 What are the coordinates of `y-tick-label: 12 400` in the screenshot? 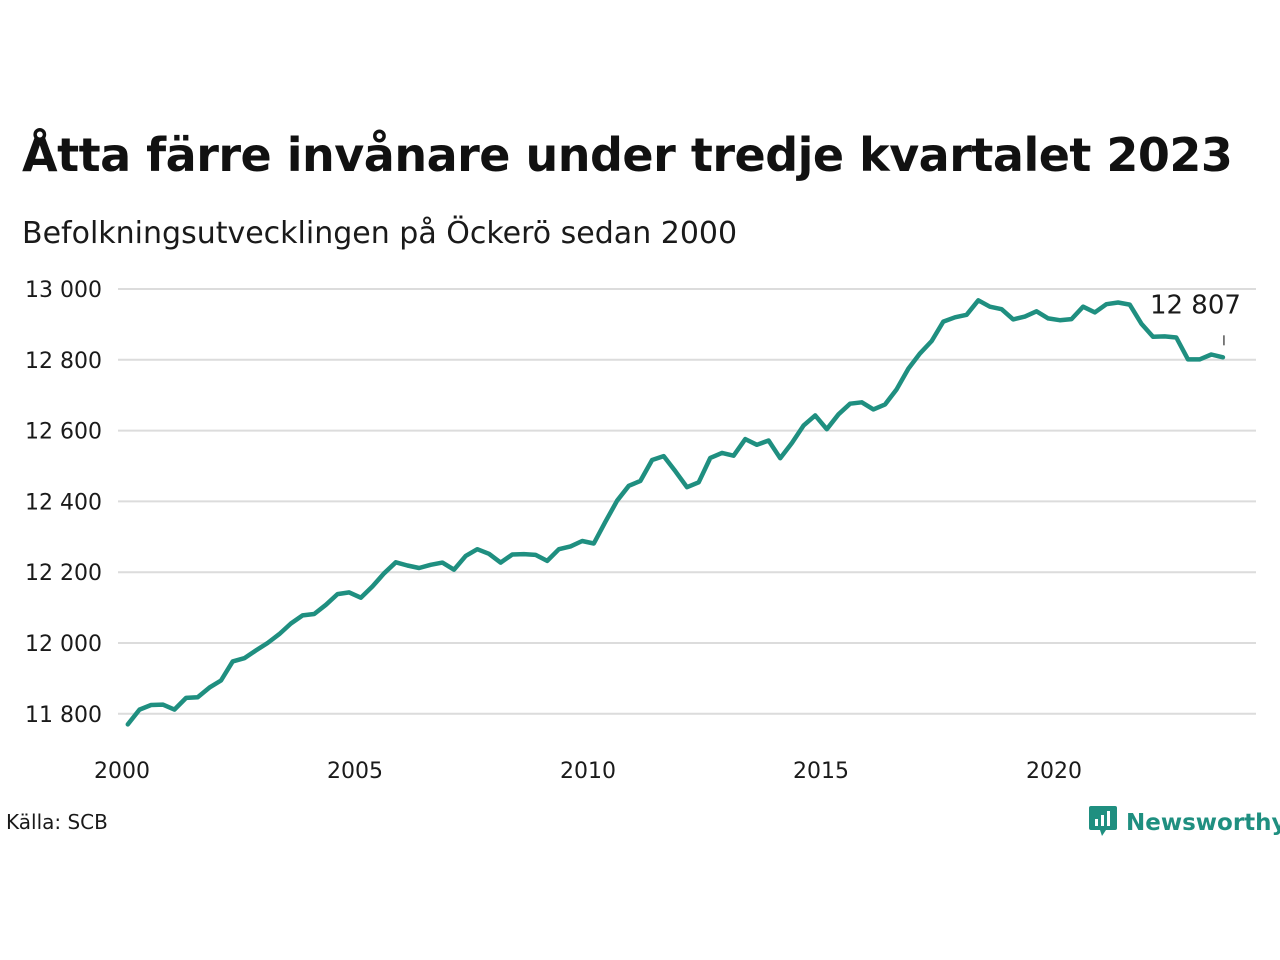 It's located at (63, 502).